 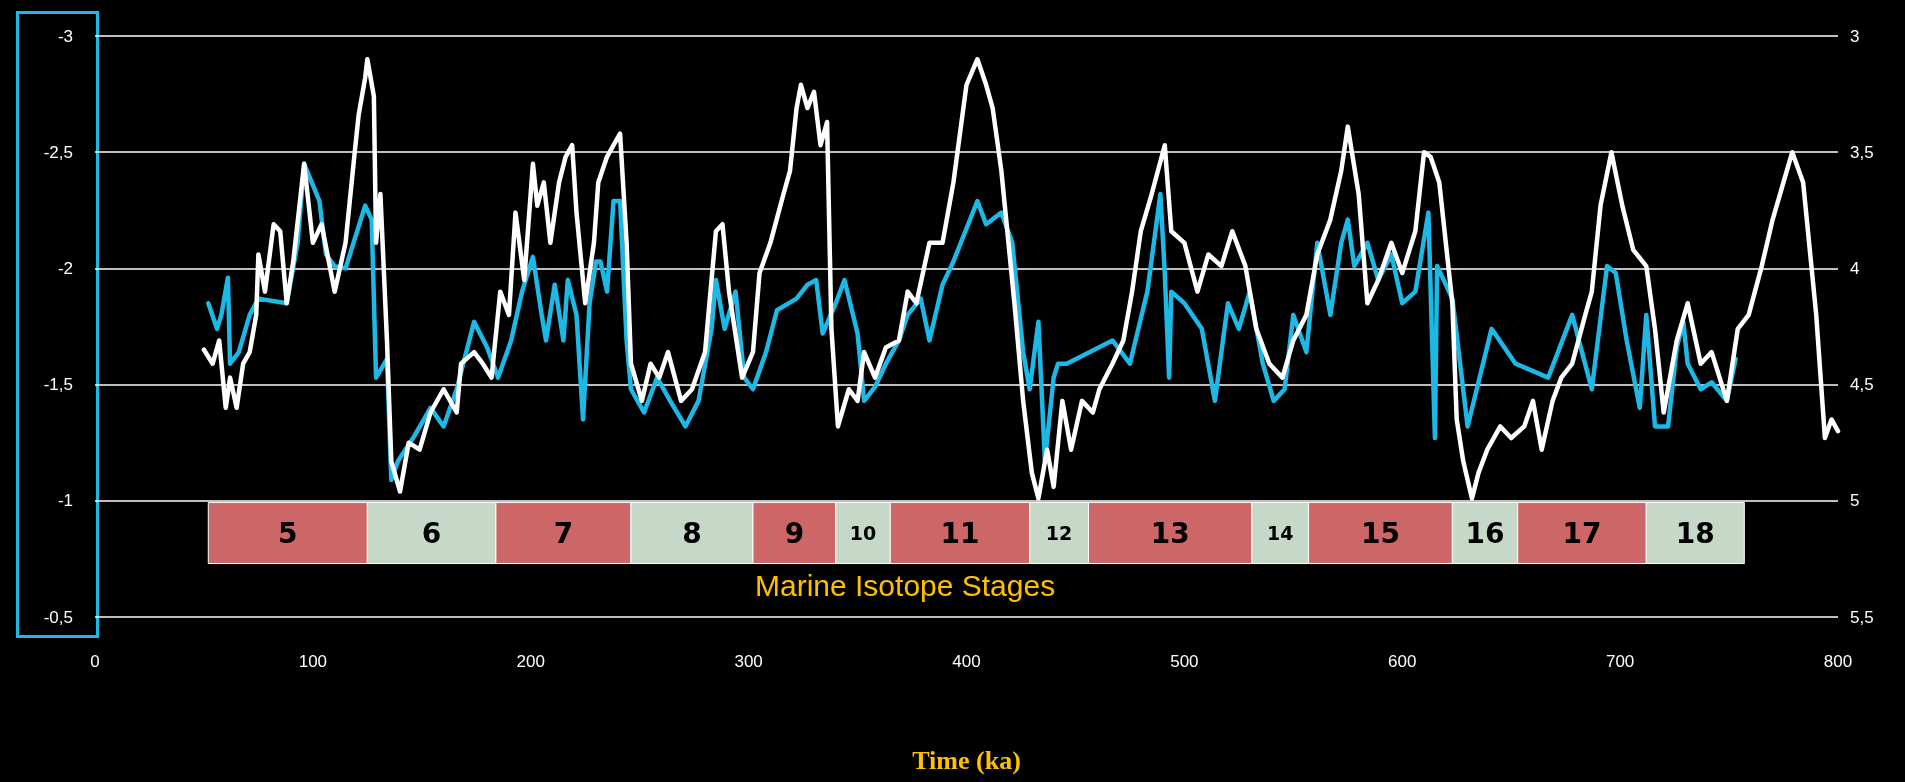 I want to click on y2-tick-label: 4, so click(x=1855, y=268).